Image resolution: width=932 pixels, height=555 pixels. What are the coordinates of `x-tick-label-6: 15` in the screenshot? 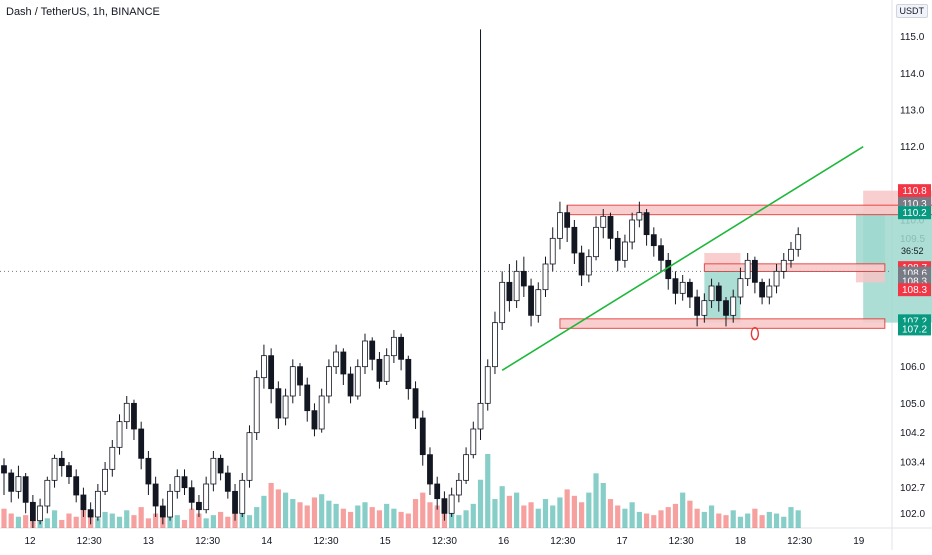 It's located at (386, 541).